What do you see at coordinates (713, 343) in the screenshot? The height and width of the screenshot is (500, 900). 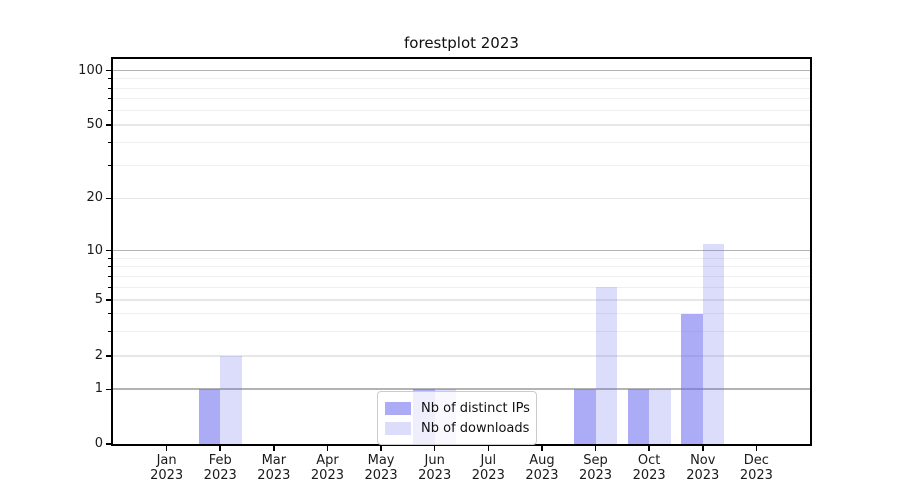 I see `bar-nb-of-downloads-nov` at bounding box center [713, 343].